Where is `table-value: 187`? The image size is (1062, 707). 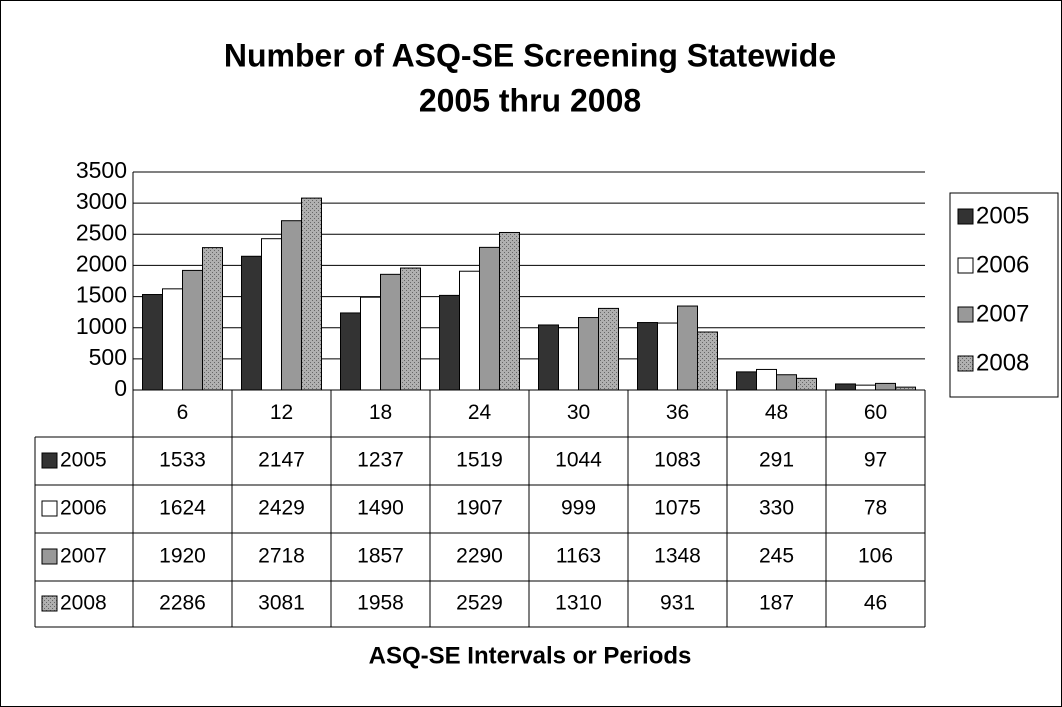 table-value: 187 is located at coordinates (776, 603).